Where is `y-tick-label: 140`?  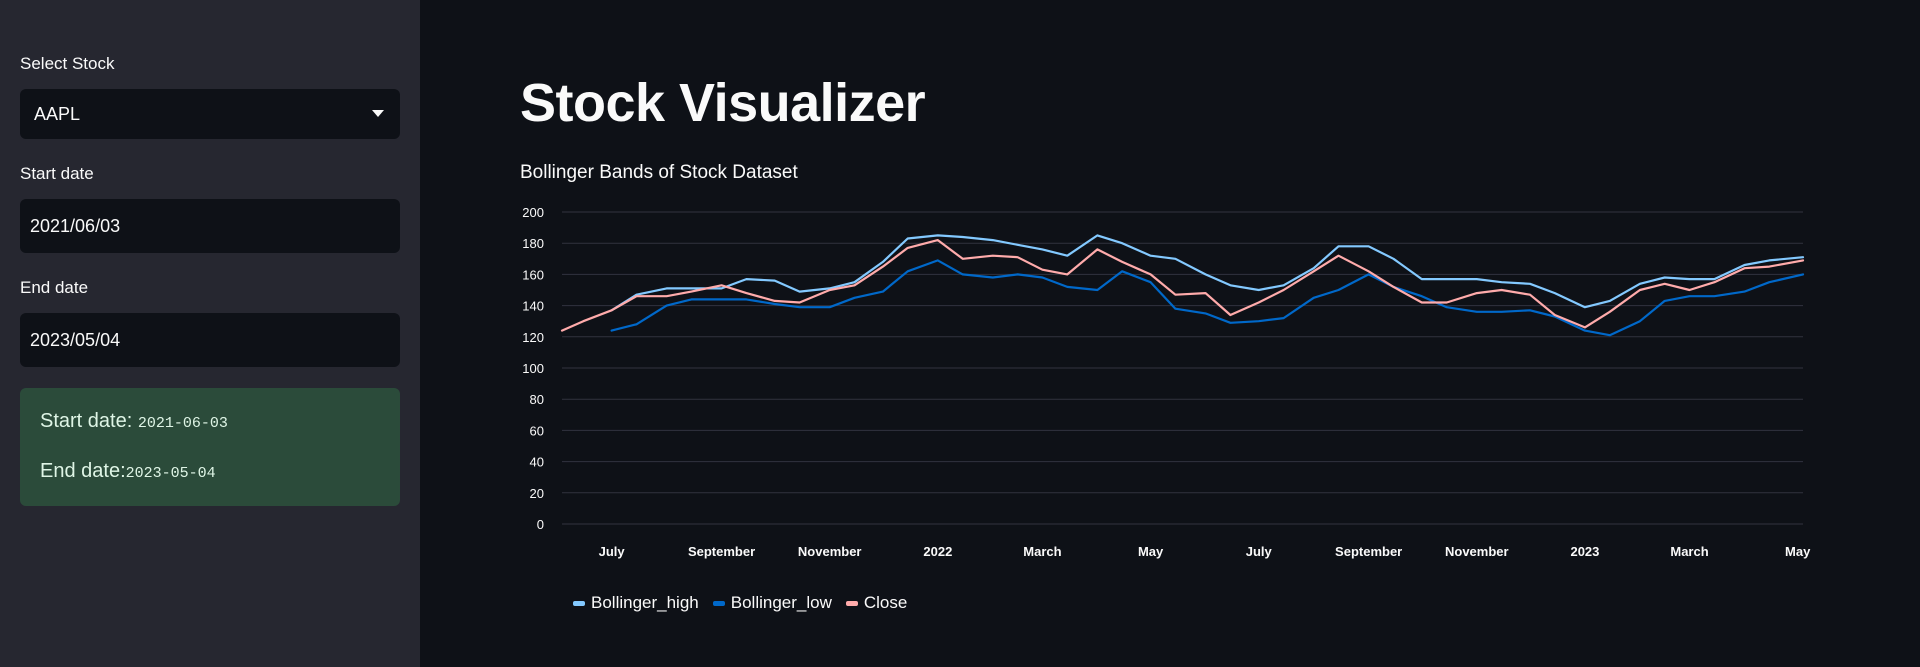
y-tick-label: 140 is located at coordinates (533, 306).